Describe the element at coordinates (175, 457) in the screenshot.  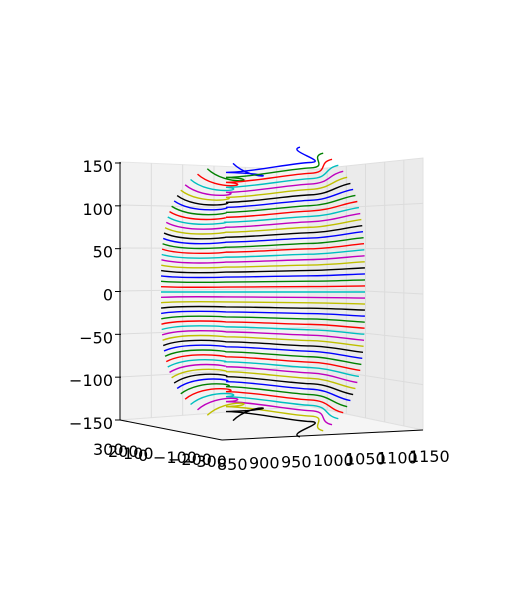
I see `y-tick-label: −100` at that location.